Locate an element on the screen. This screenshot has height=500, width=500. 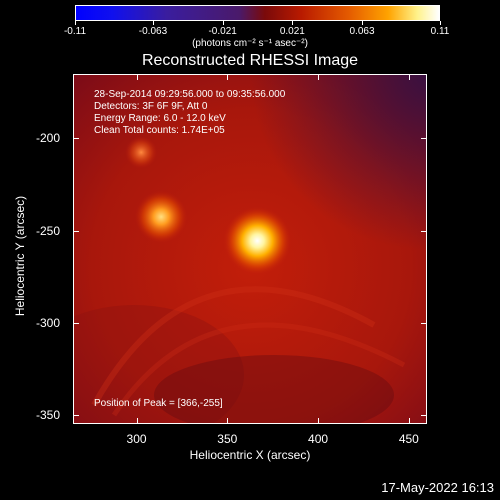
energy-range: Energy Range: 6.0 - 12.0 keV is located at coordinates (160, 118).